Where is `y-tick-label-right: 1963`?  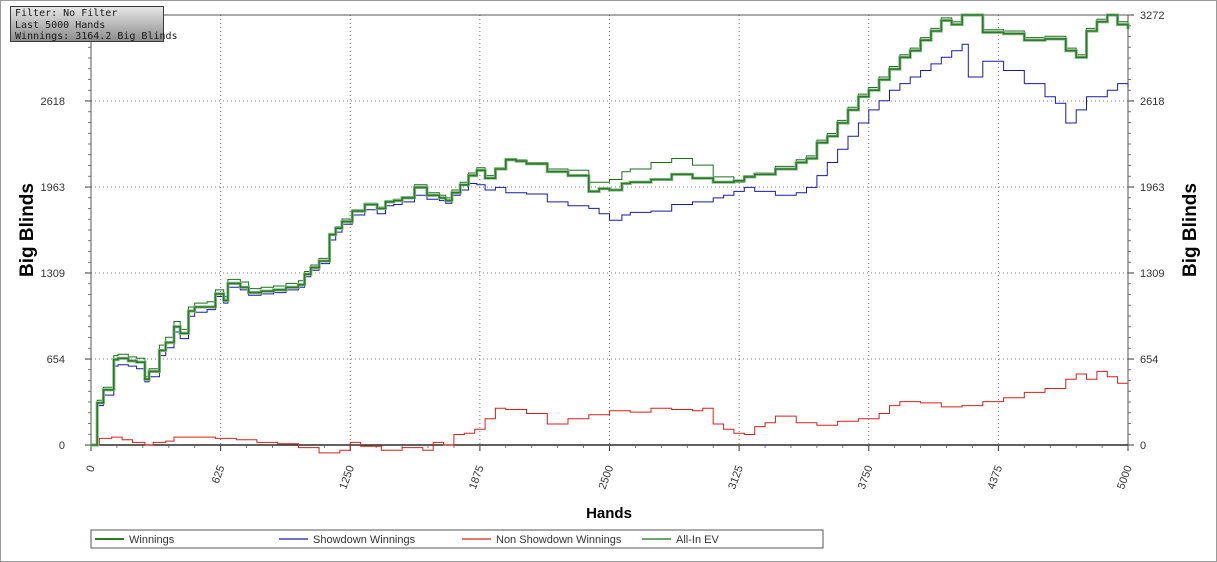 y-tick-label-right: 1963 is located at coordinates (1152, 188).